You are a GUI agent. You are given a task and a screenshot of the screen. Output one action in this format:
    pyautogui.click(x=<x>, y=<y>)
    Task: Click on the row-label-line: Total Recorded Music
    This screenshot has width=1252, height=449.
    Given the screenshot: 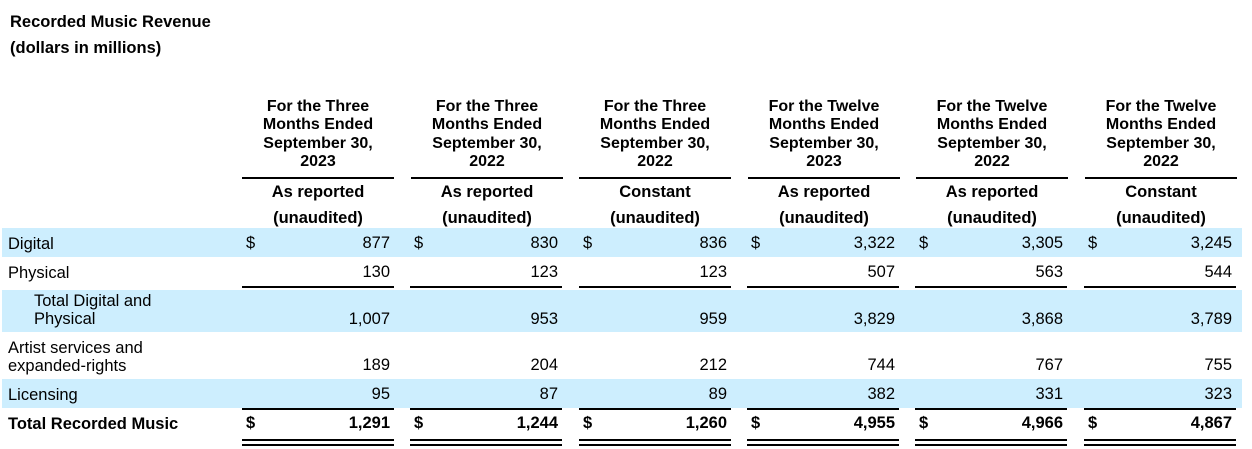 What is the action you would take?
    pyautogui.click(x=93, y=424)
    